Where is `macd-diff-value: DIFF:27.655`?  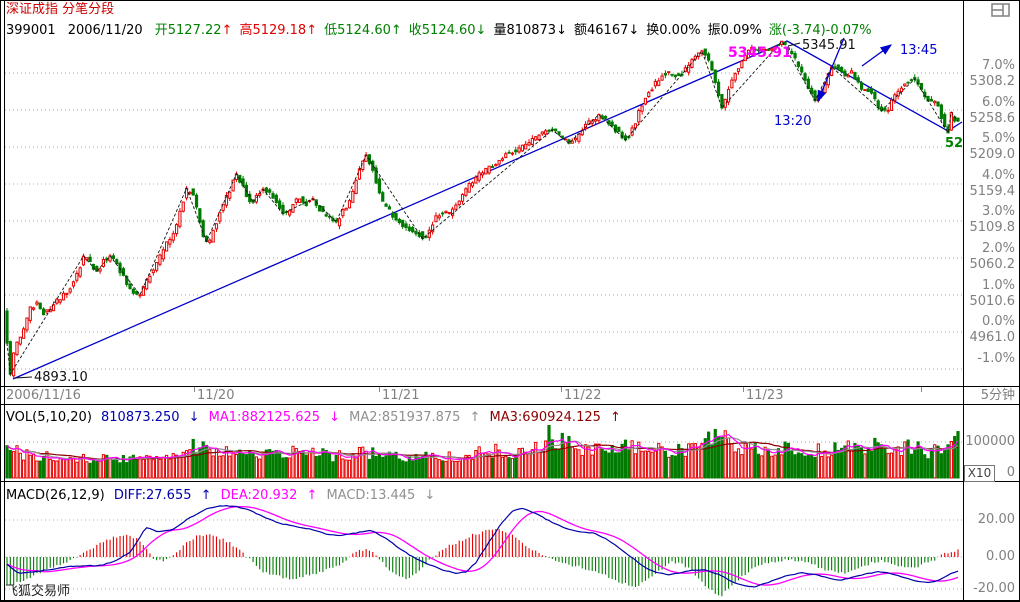 macd-diff-value: DIFF:27.655 is located at coordinates (152, 495).